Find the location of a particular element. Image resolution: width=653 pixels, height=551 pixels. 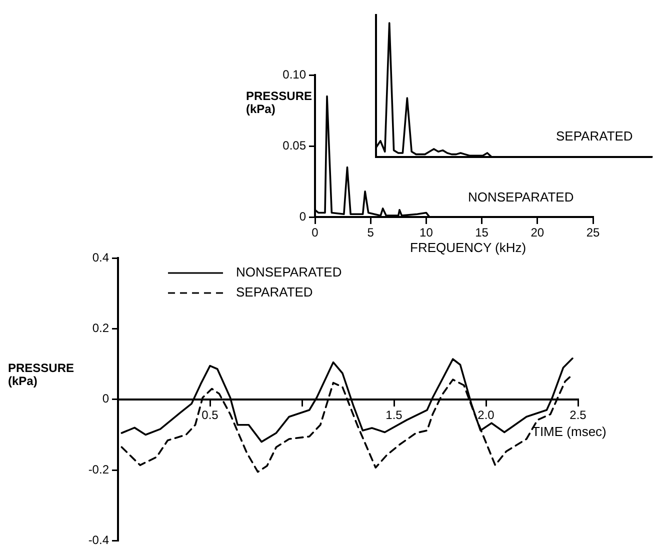

y-tick-label: -0.2 is located at coordinates (99, 469).